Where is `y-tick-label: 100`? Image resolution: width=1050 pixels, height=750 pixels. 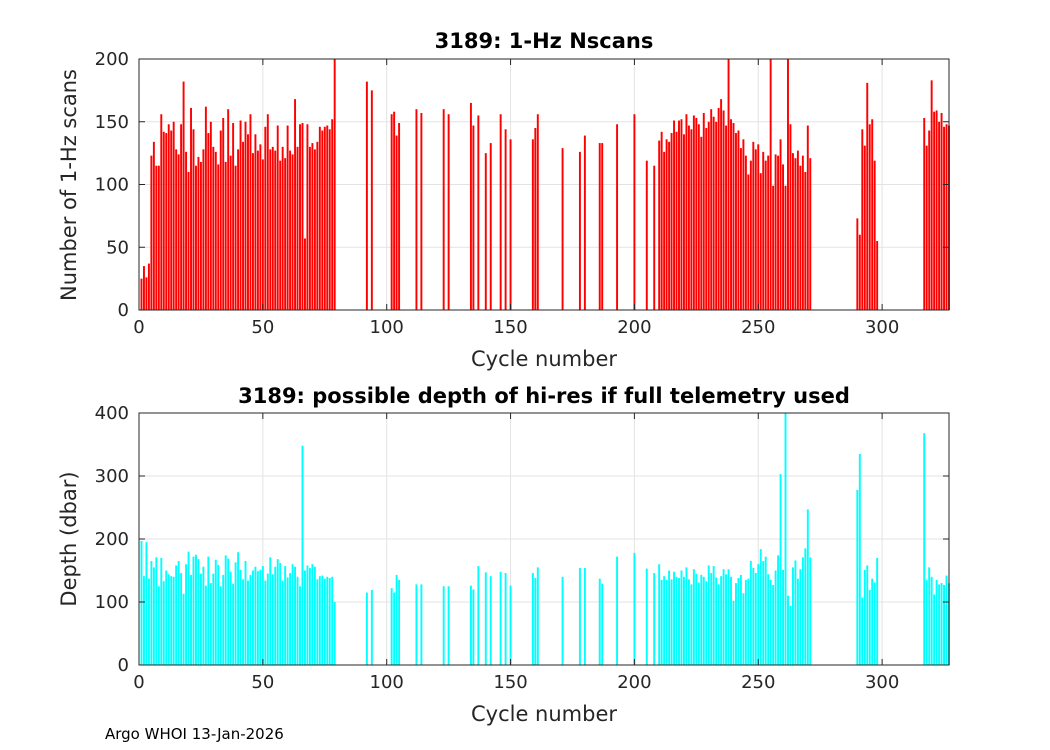 y-tick-label: 100 is located at coordinates (112, 602).